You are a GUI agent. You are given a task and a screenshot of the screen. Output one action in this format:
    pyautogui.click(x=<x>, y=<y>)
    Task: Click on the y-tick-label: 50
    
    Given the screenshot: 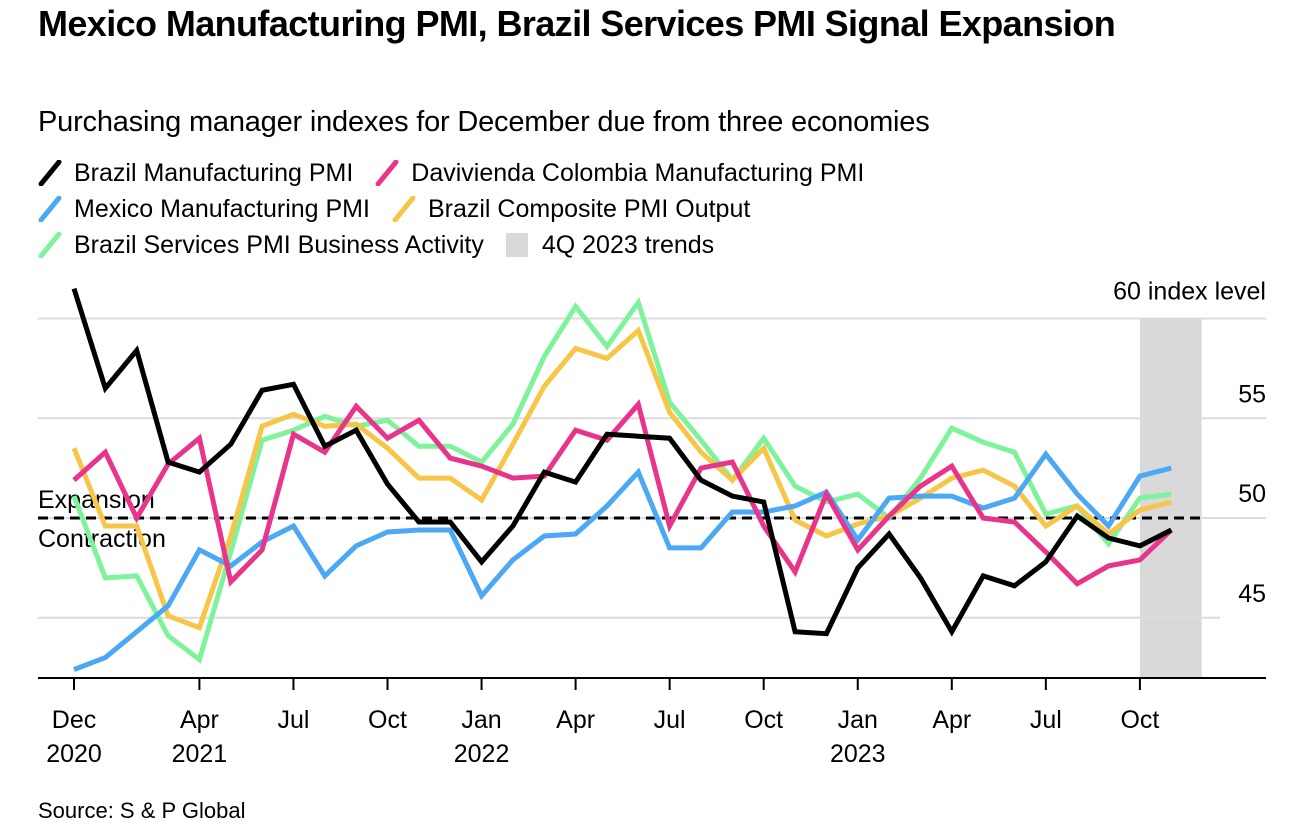 What is the action you would take?
    pyautogui.click(x=1252, y=494)
    